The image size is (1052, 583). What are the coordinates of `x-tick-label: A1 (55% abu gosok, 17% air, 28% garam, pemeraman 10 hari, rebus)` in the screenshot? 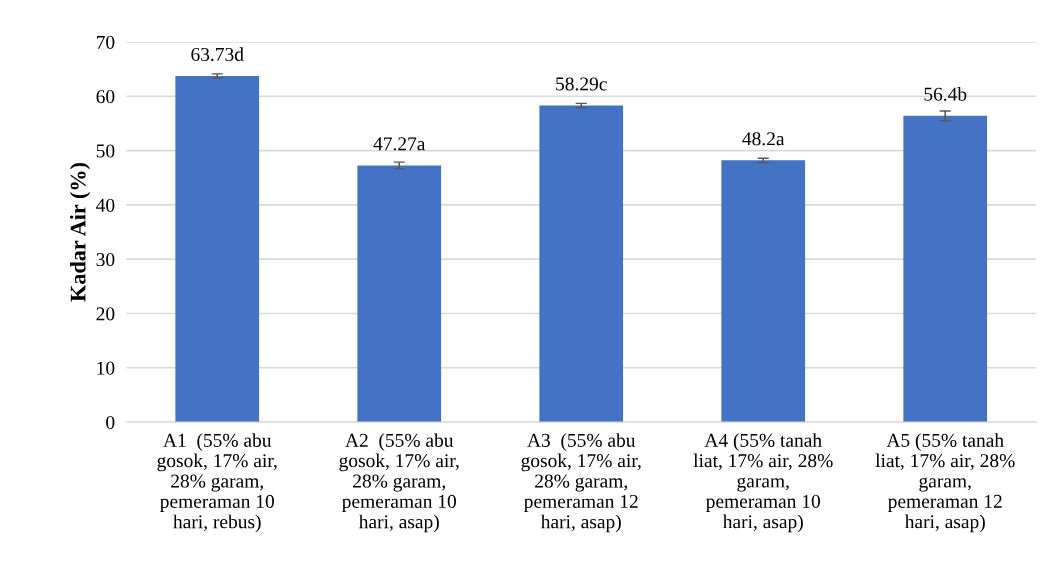 It's located at (217, 483).